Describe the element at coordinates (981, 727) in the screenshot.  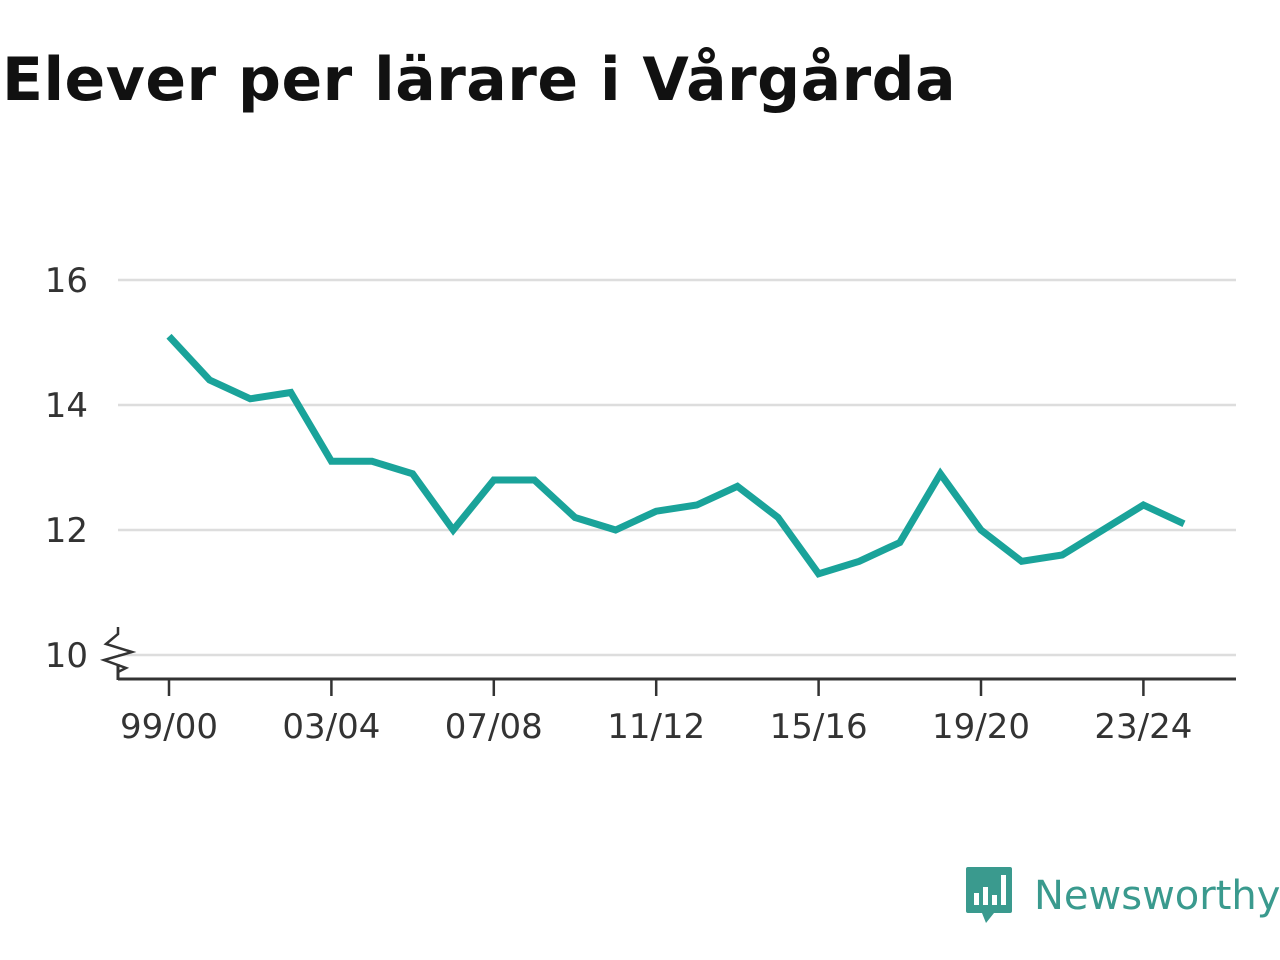
I see `x-tick-label: 19/20` at that location.